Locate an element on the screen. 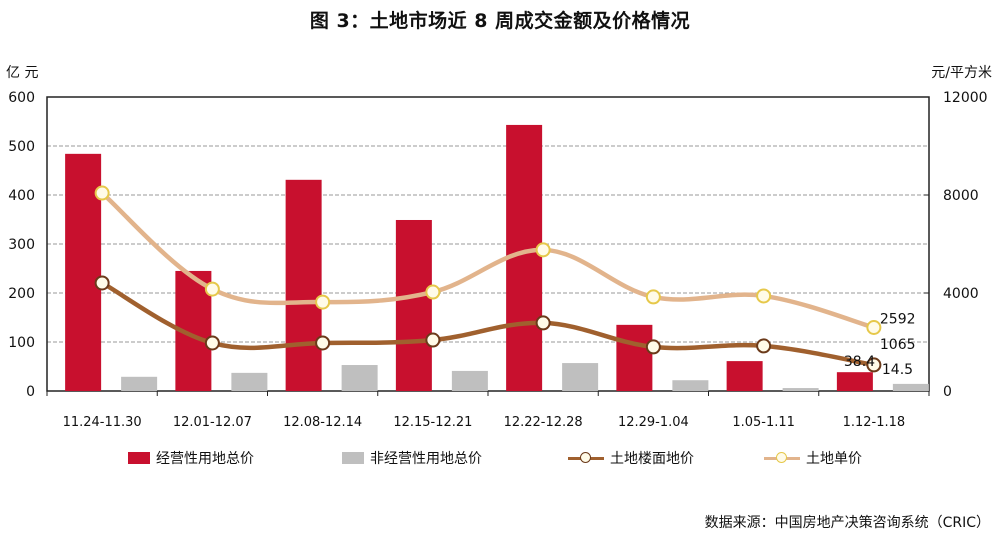 The height and width of the screenshot is (538, 1000). legend-item-unit-price: 土地单价 is located at coordinates (813, 458).